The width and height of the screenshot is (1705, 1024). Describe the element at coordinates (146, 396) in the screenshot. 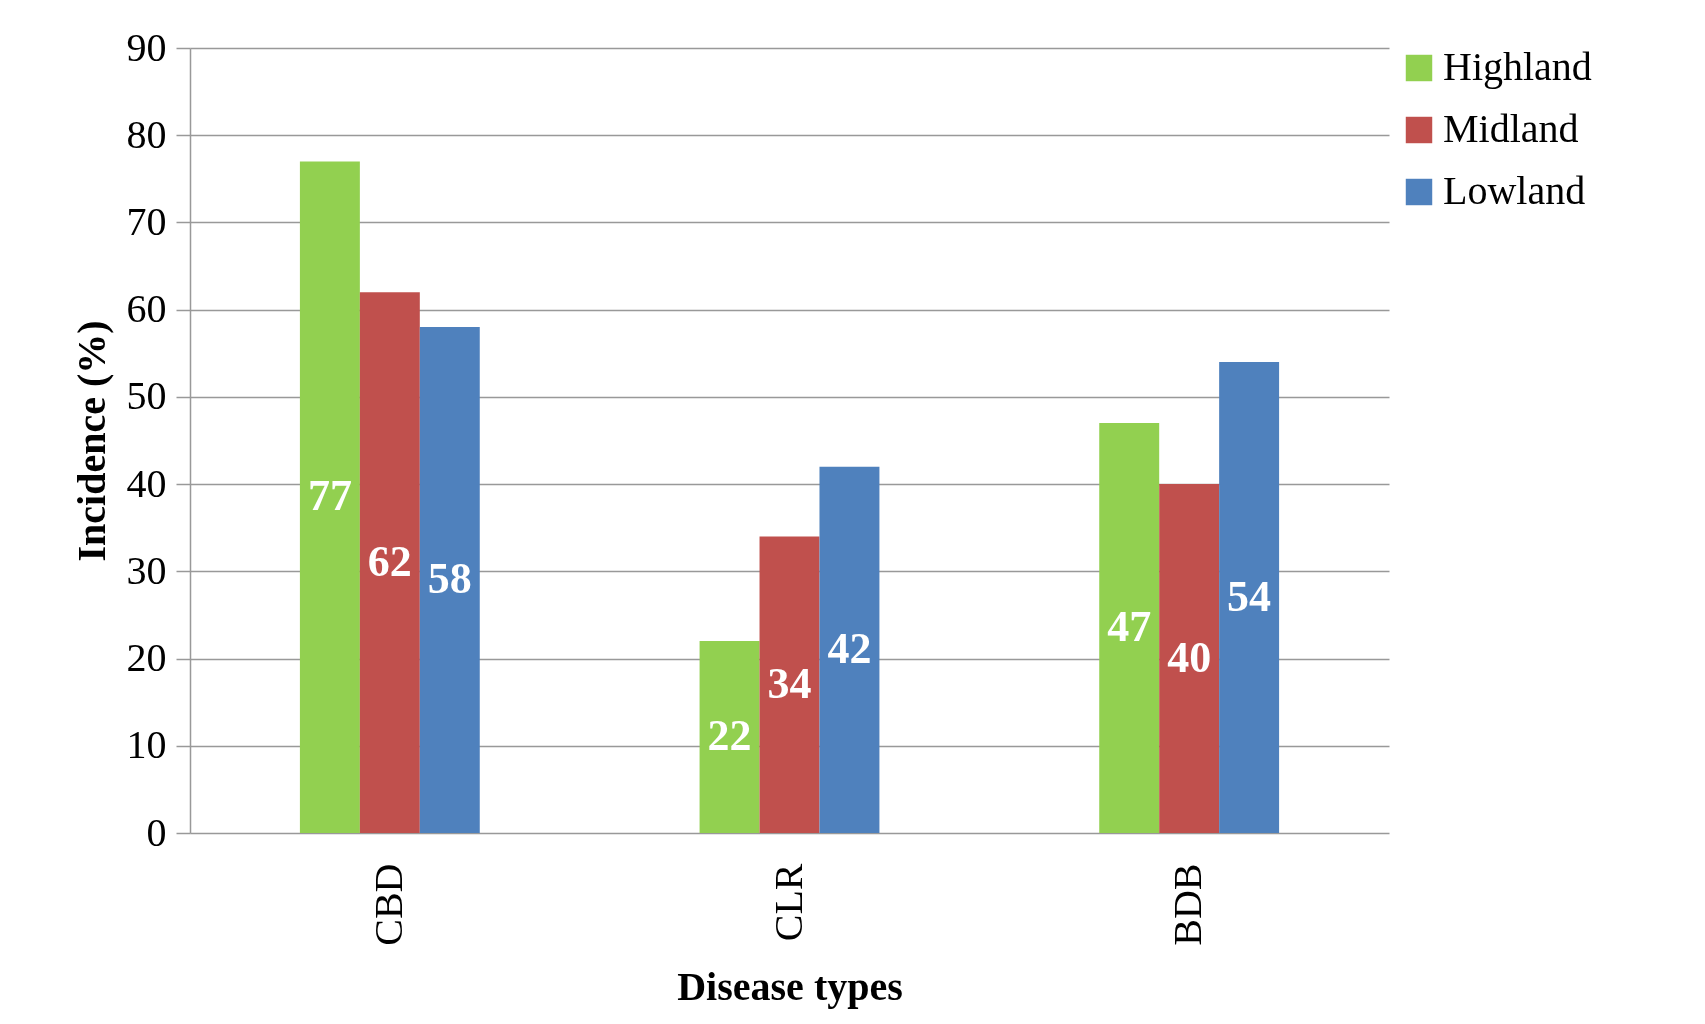

I see `y-tick-label: 50` at that location.